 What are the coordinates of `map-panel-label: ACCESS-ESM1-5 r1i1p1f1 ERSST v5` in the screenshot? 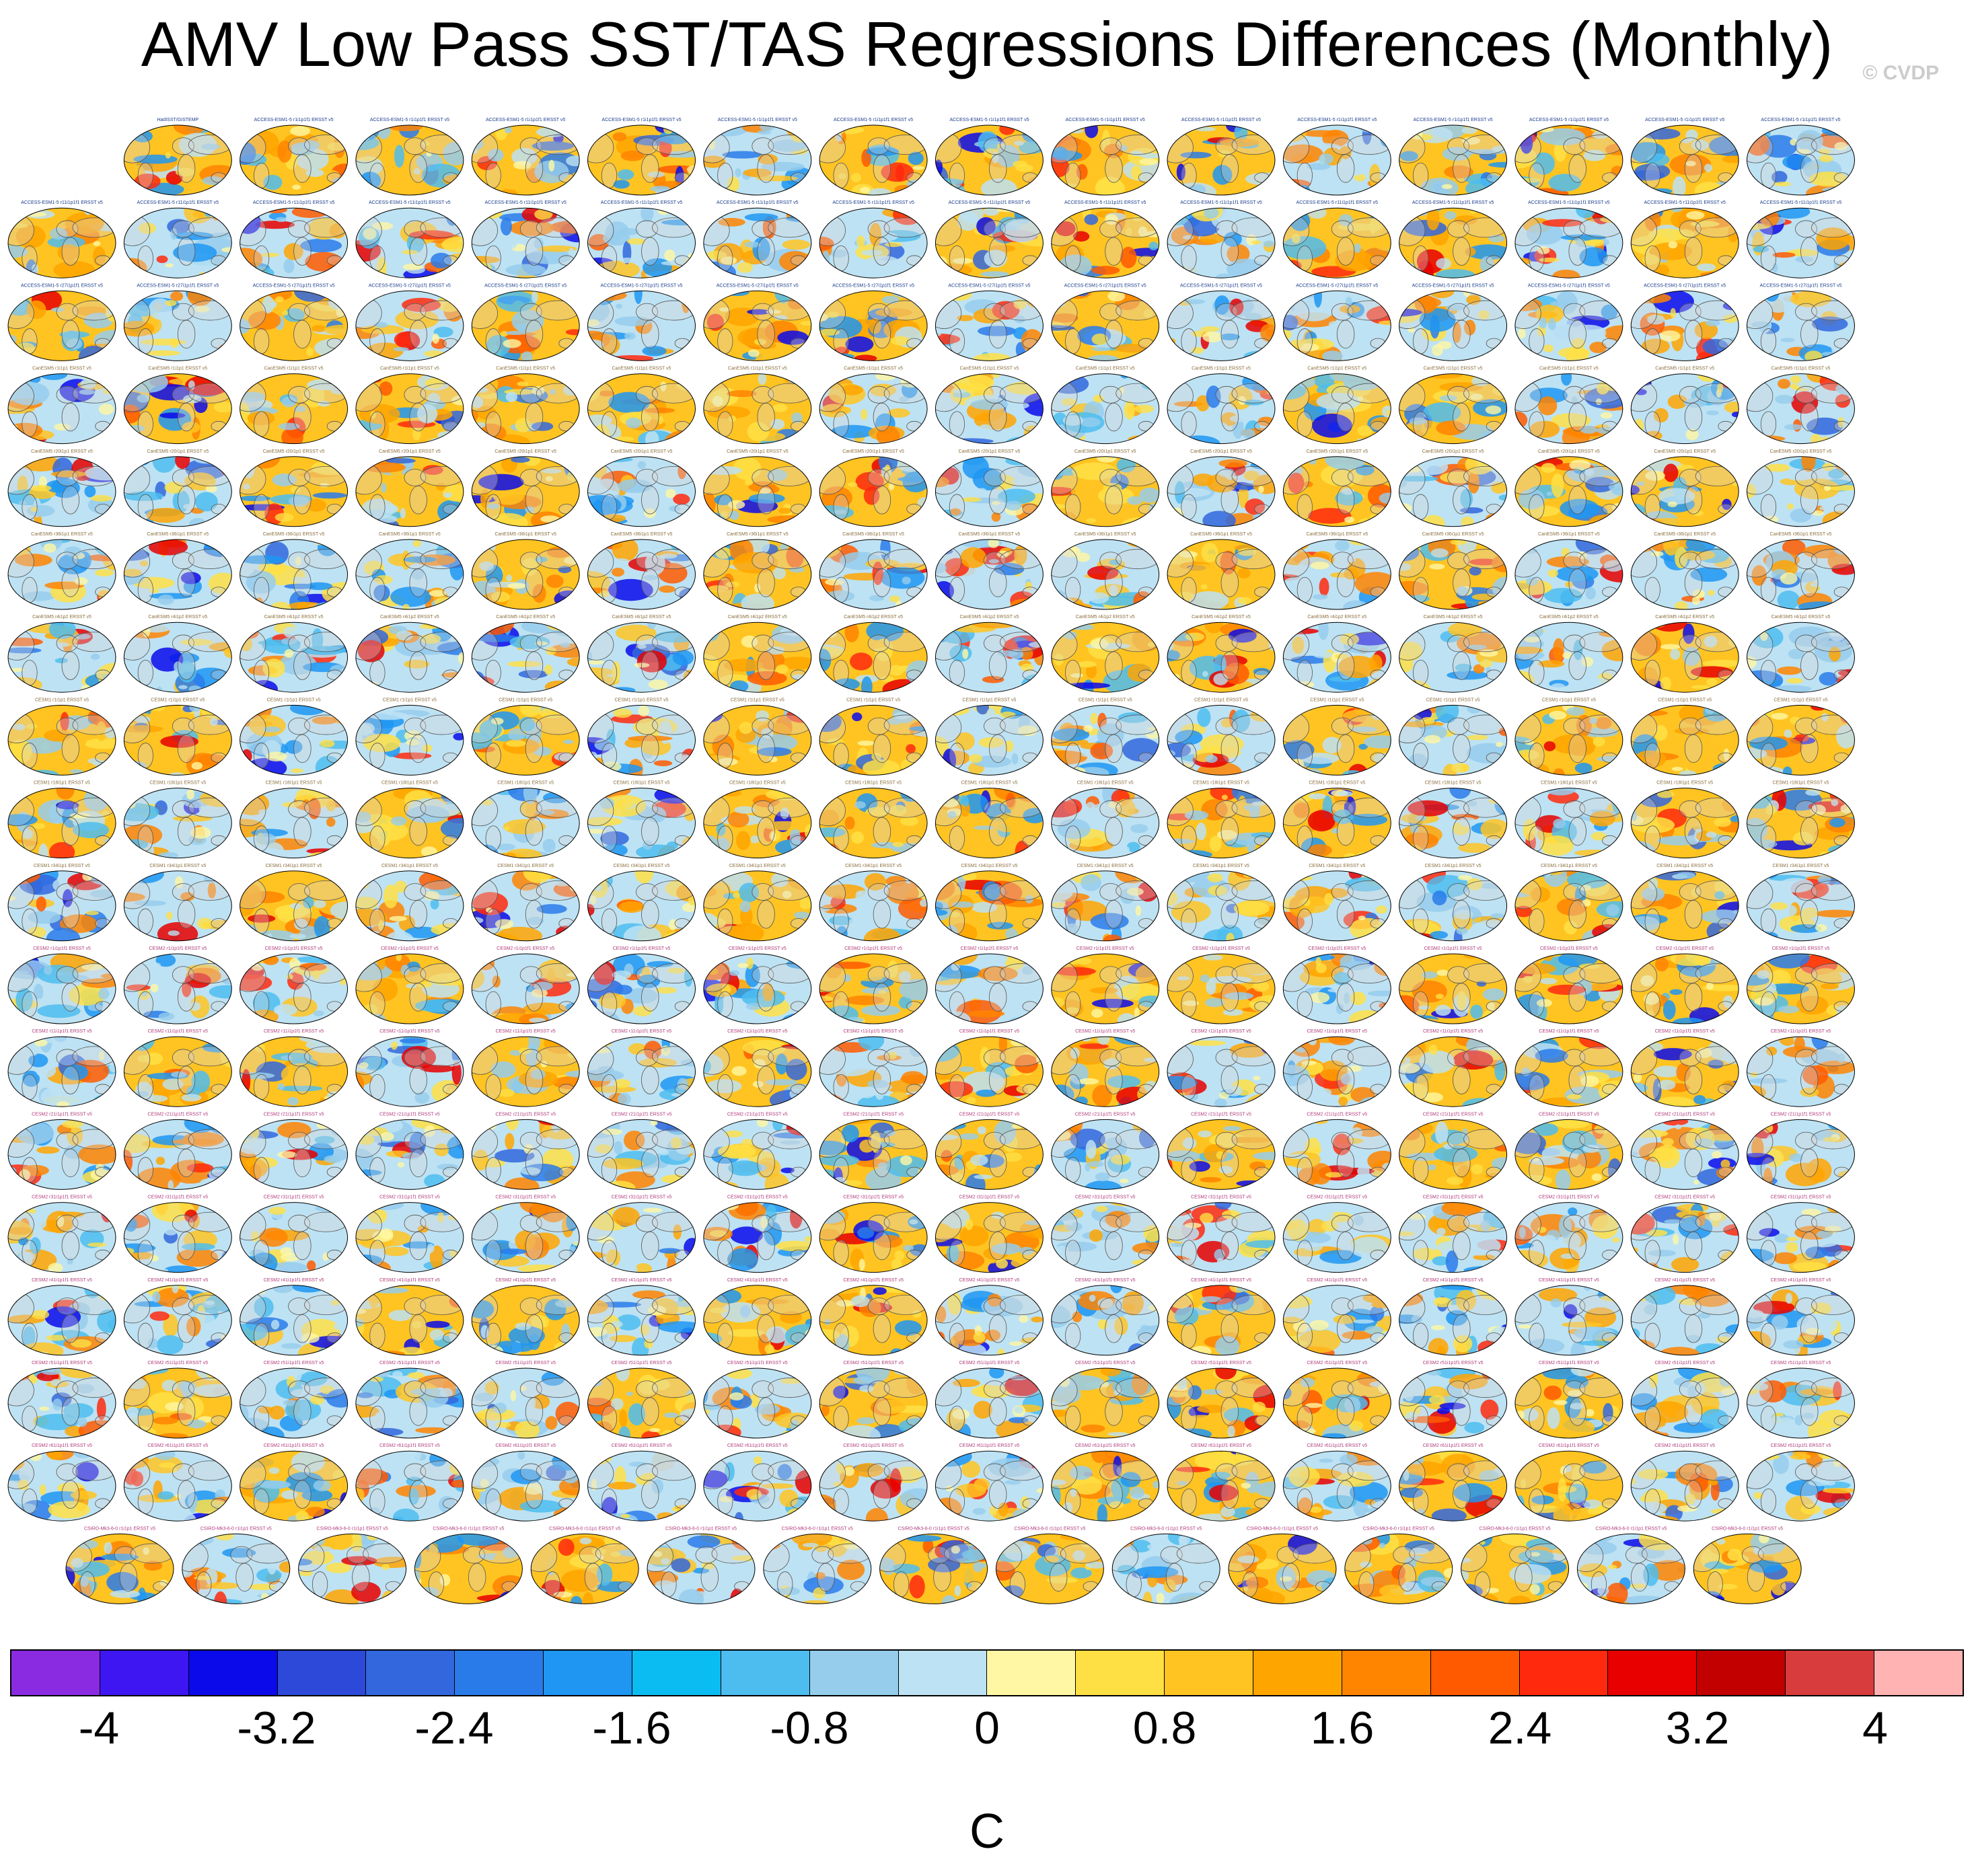 It's located at (989, 120).